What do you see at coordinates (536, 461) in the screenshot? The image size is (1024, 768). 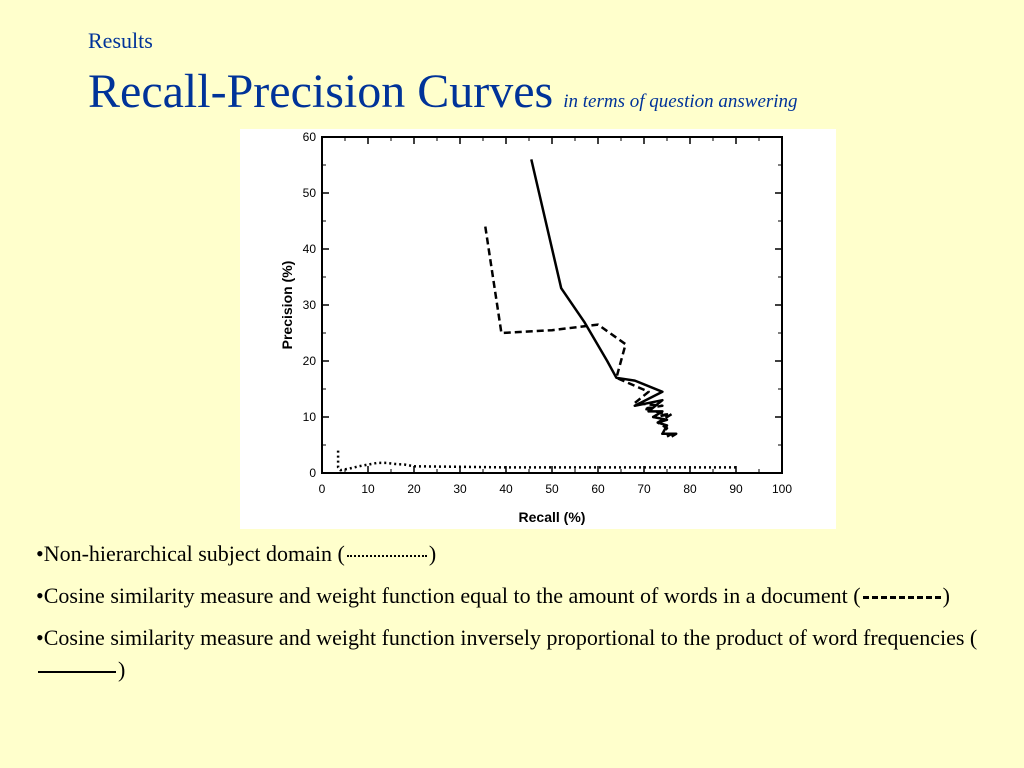 I see `series-line-dotted` at bounding box center [536, 461].